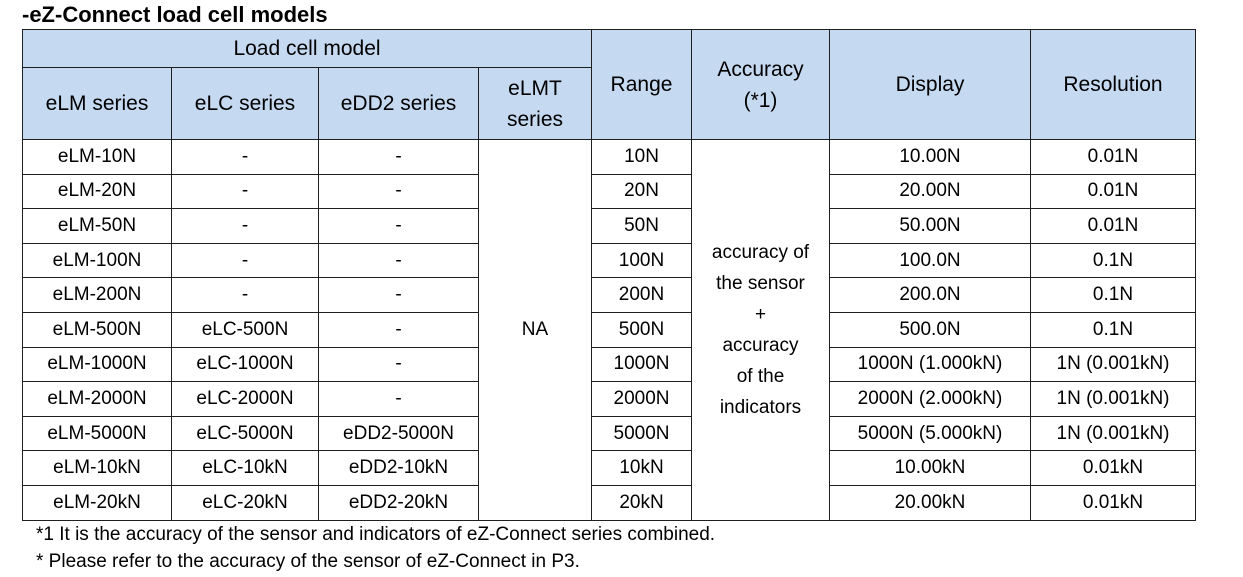 Image resolution: width=1243 pixels, height=577 pixels. What do you see at coordinates (398, 433) in the screenshot?
I see `edd2-model-cell: eDD2-5000N` at bounding box center [398, 433].